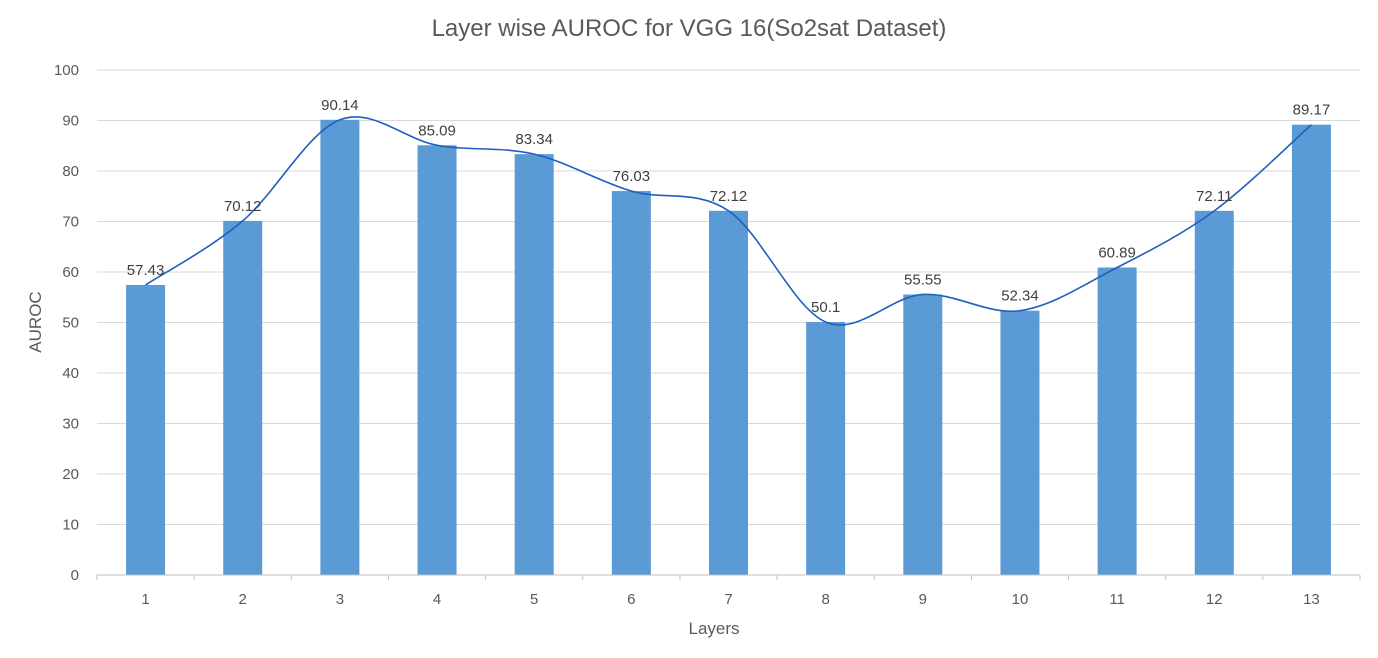 This screenshot has height=658, width=1378. I want to click on x-tick-label: 2, so click(243, 599).